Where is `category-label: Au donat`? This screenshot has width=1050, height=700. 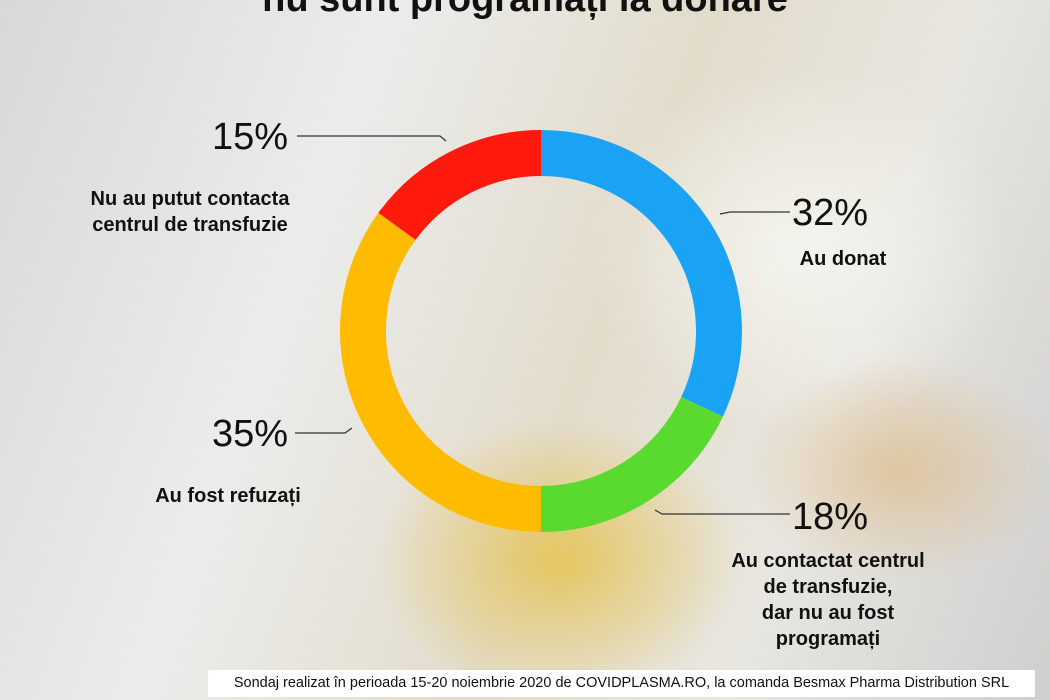 category-label: Au donat is located at coordinates (843, 259).